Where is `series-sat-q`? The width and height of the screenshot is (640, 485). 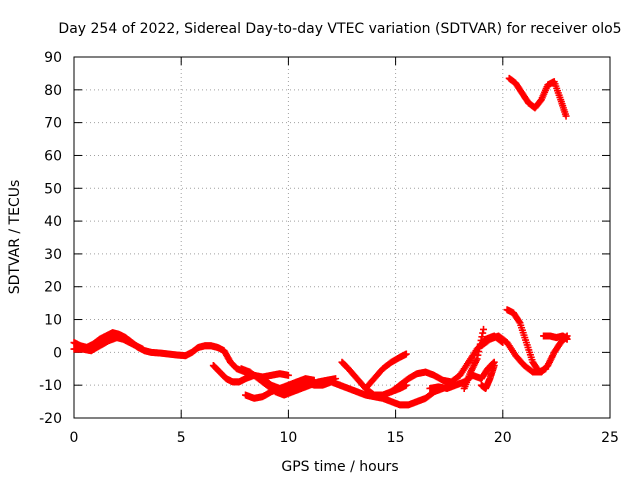
series-sat-q is located at coordinates (537, 97).